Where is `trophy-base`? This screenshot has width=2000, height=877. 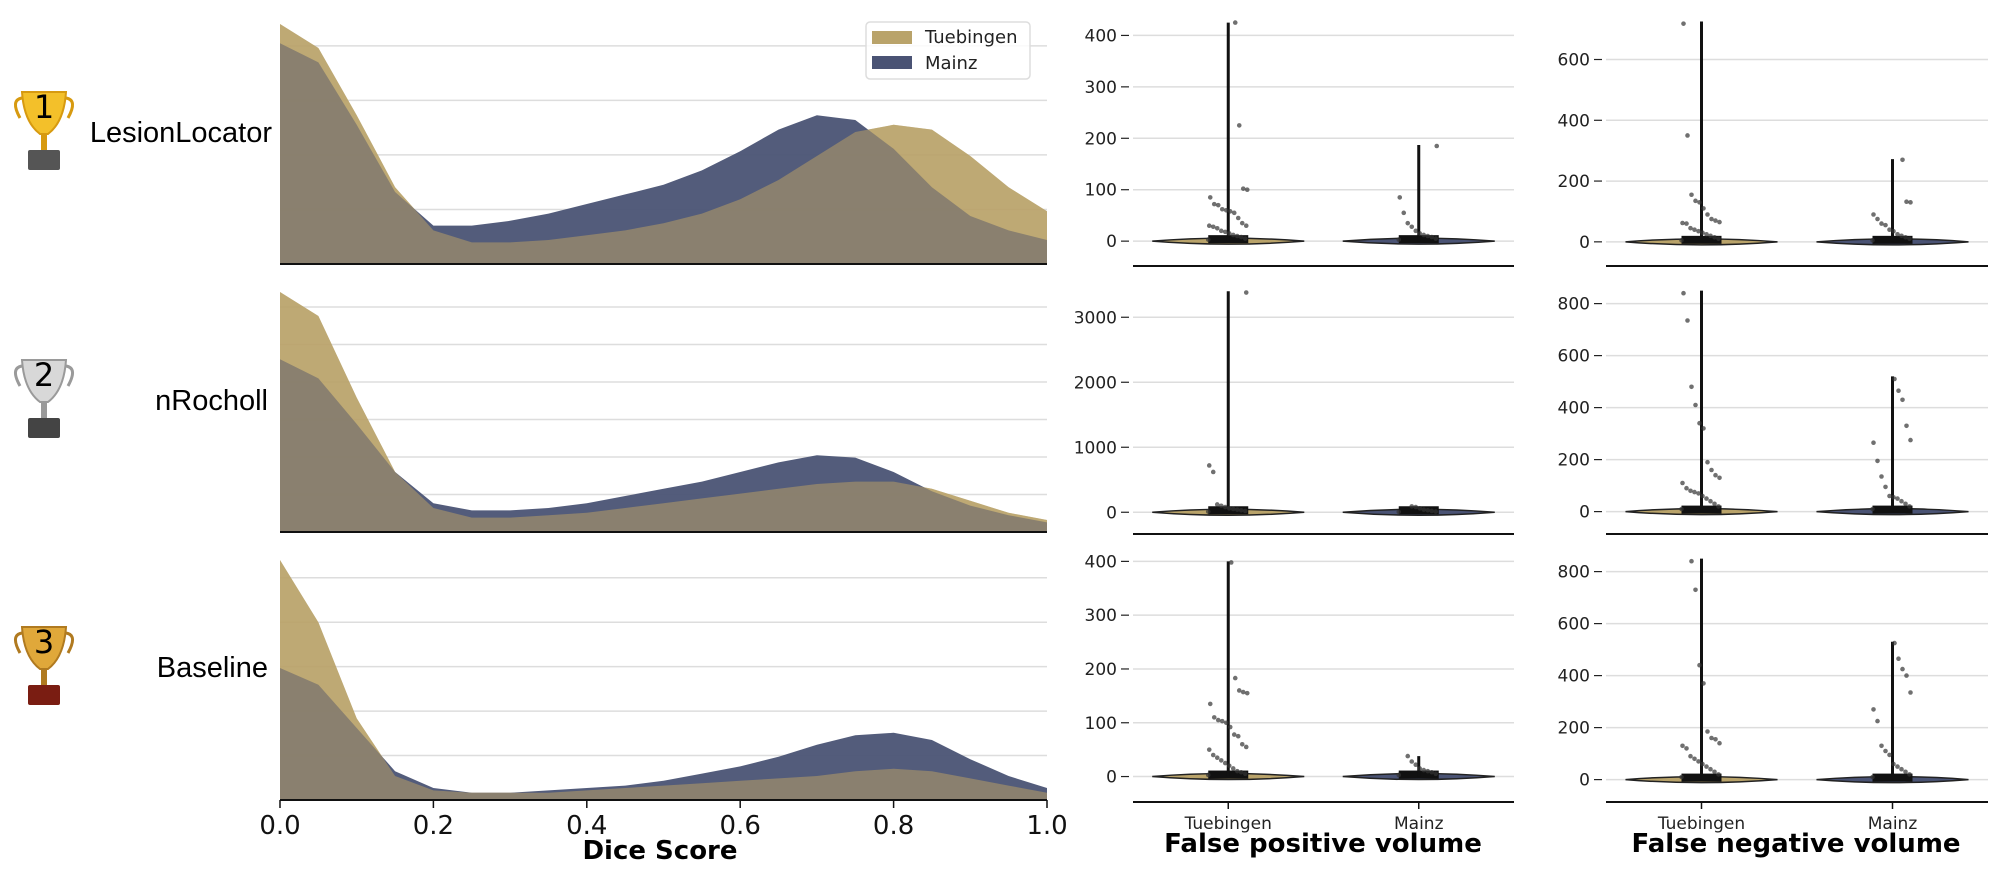
trophy-base is located at coordinates (44, 428).